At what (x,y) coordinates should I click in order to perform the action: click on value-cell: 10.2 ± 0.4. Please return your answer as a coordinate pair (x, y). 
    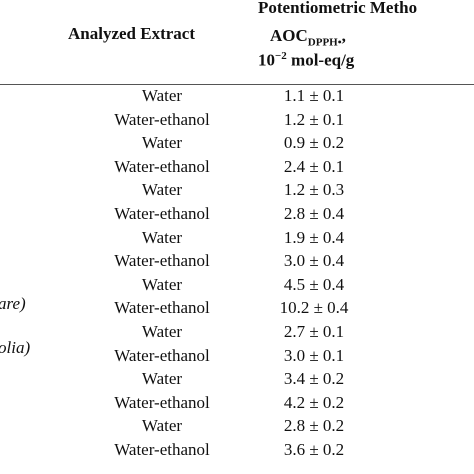
    Looking at the image, I should click on (314, 308).